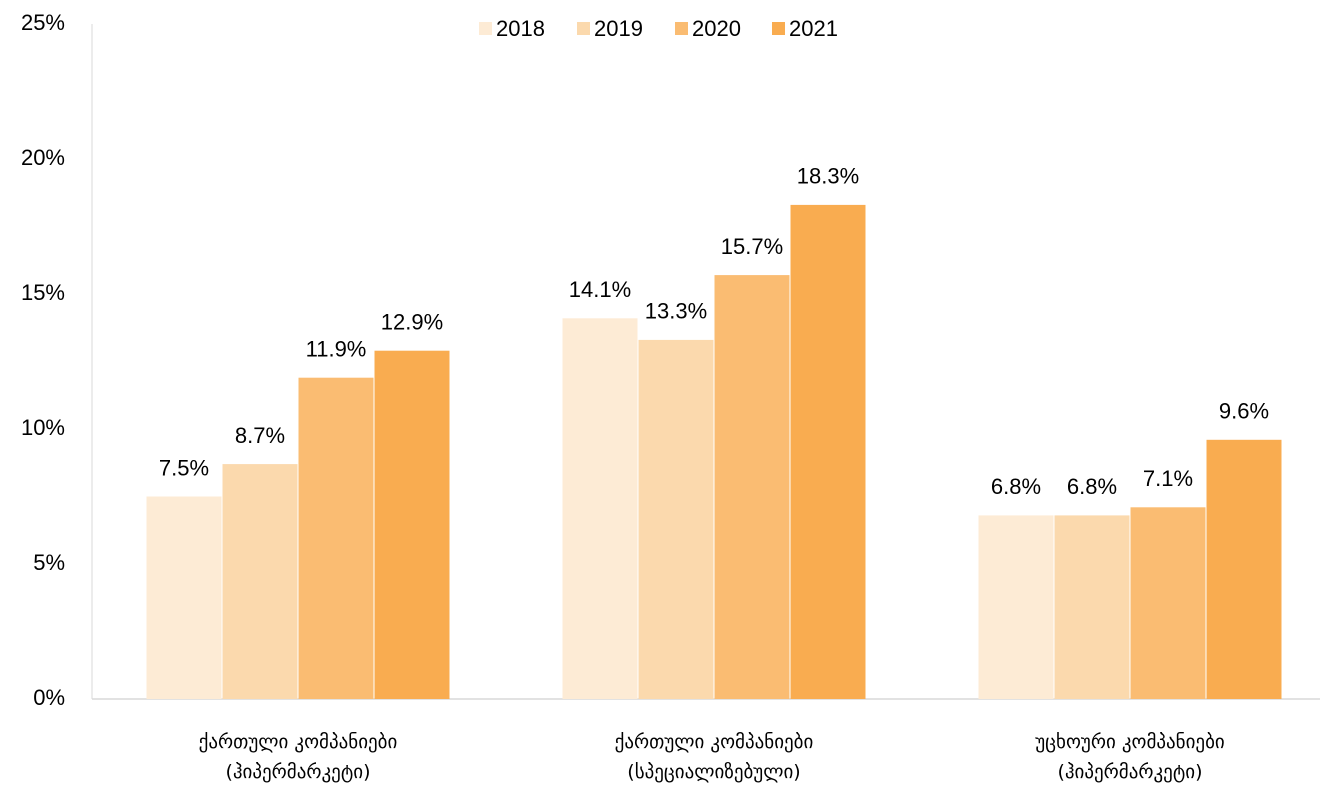  I want to click on data-label: 13.3%, so click(676, 311).